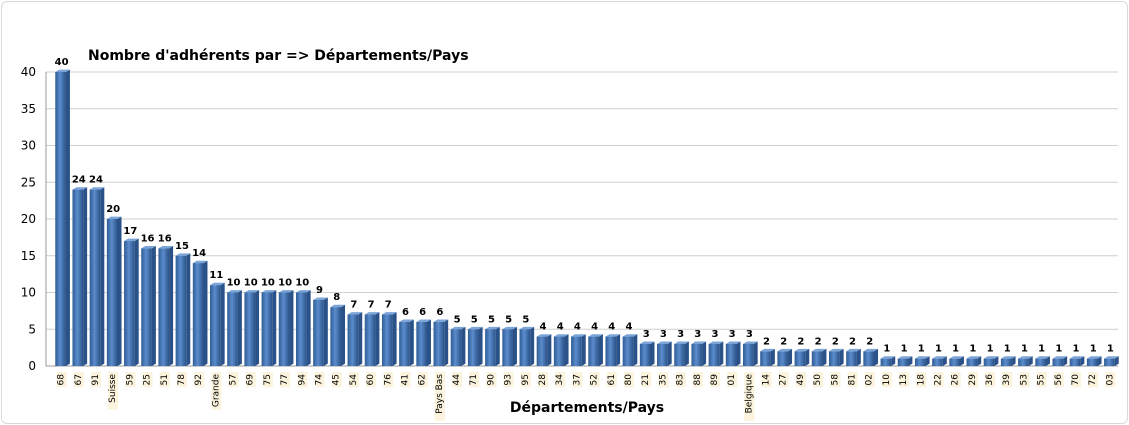 The height and width of the screenshot is (425, 1129). I want to click on data-label: 16, so click(165, 238).